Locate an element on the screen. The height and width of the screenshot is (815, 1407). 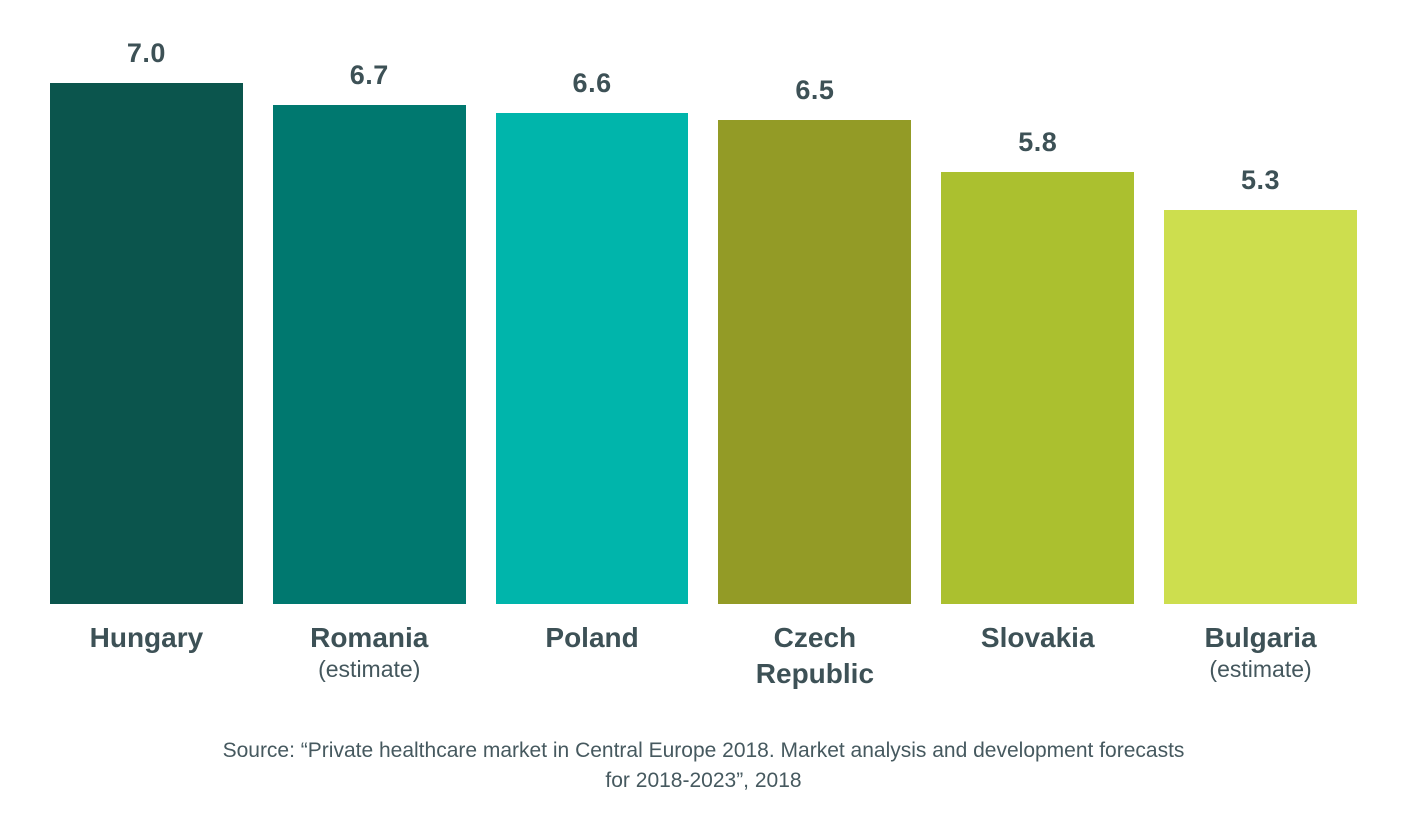
bar-bulgaria is located at coordinates (1260, 407).